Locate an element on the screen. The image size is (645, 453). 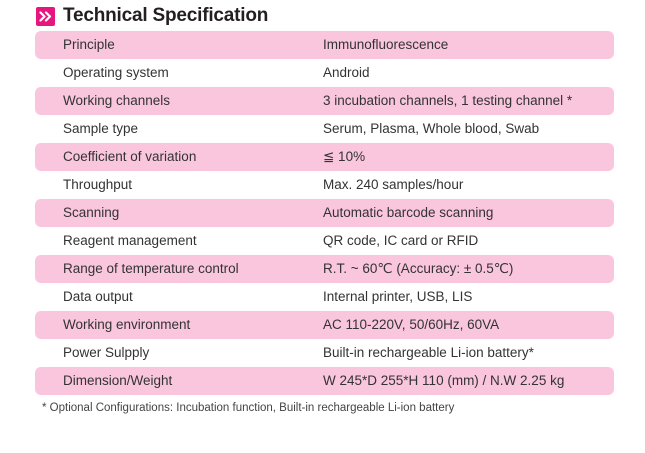
spec-value: Built-in rechargeable Li-ion battery* is located at coordinates (428, 352).